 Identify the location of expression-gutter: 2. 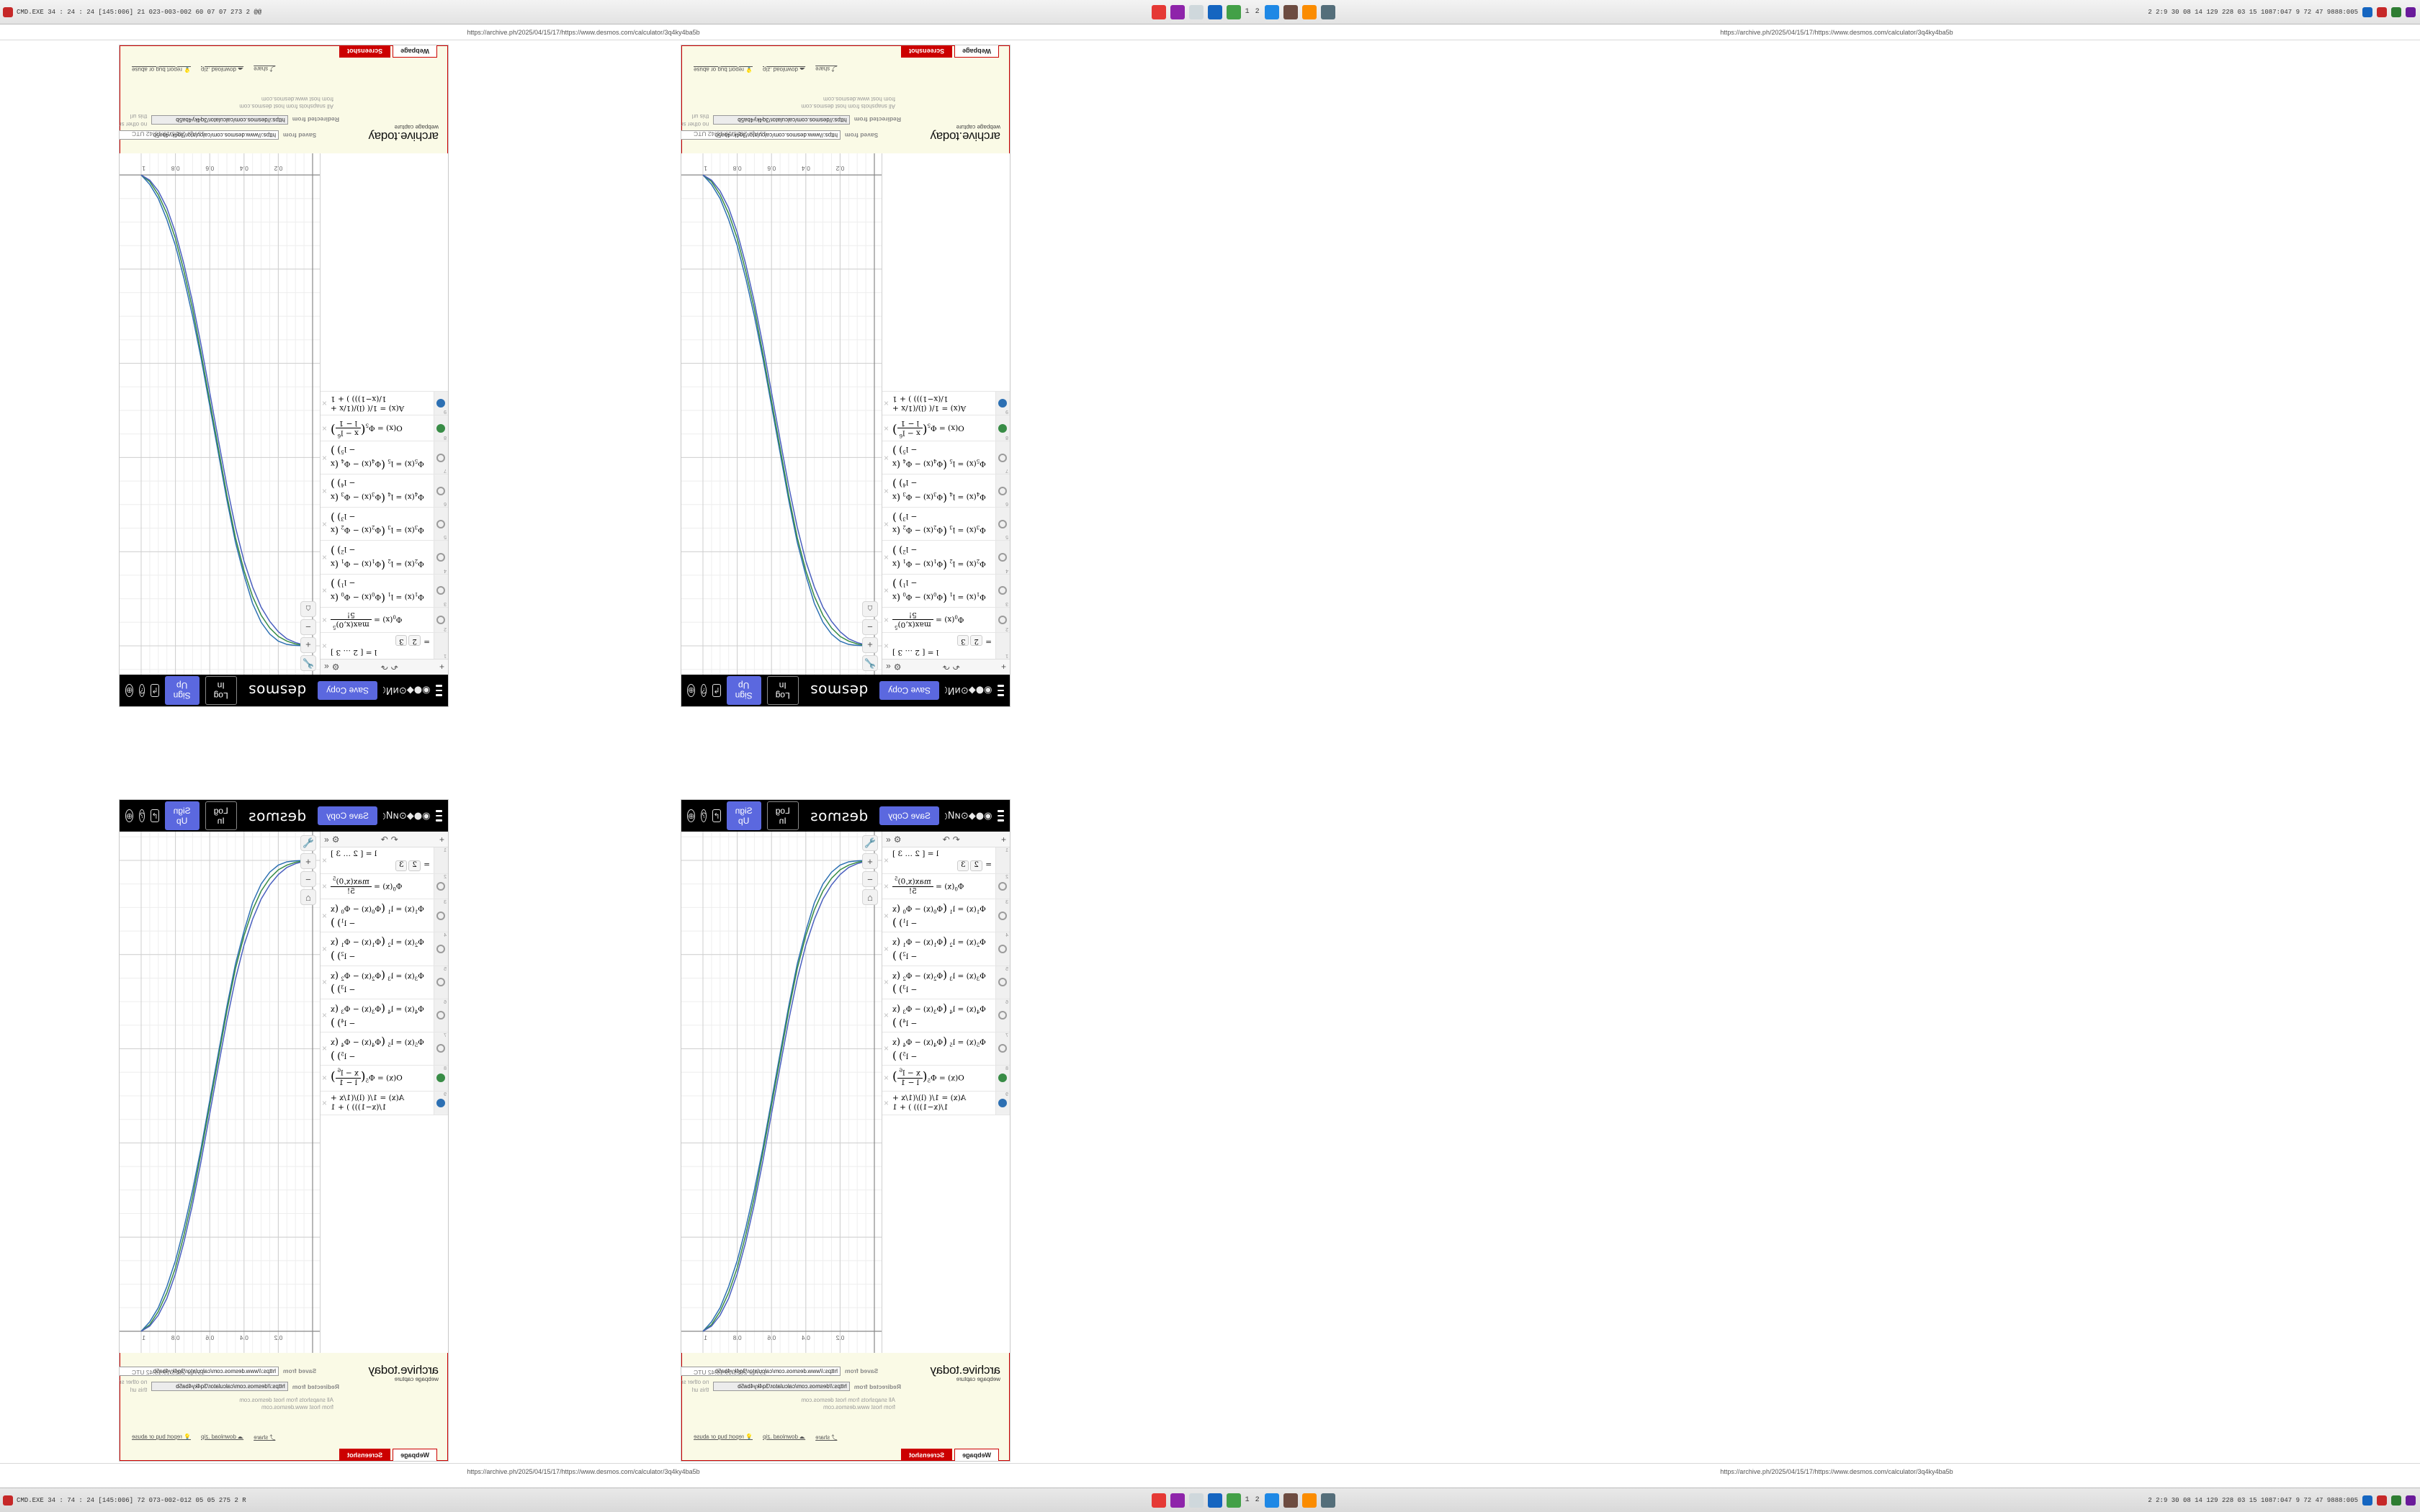
(1003, 620).